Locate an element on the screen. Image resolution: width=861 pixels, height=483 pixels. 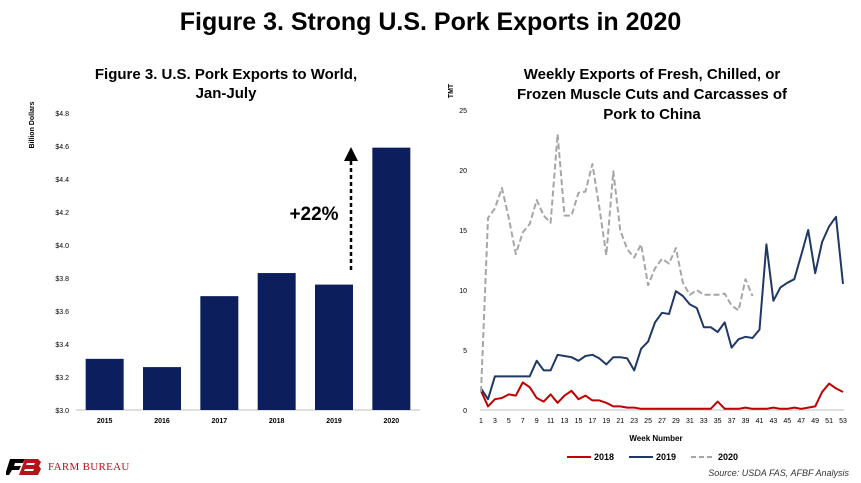
line-chart-x-tick-label: 35 is located at coordinates (718, 421).